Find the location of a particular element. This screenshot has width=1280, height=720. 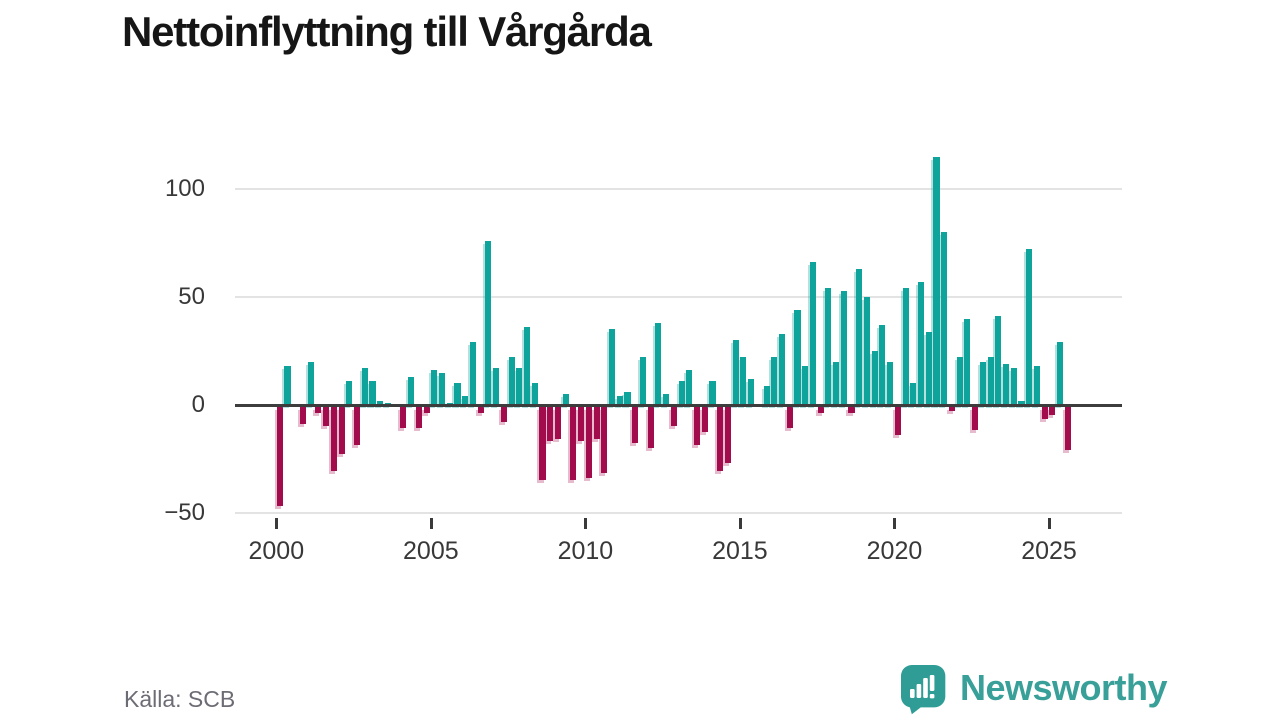

bar-2017-Q3 is located at coordinates (820, 409).